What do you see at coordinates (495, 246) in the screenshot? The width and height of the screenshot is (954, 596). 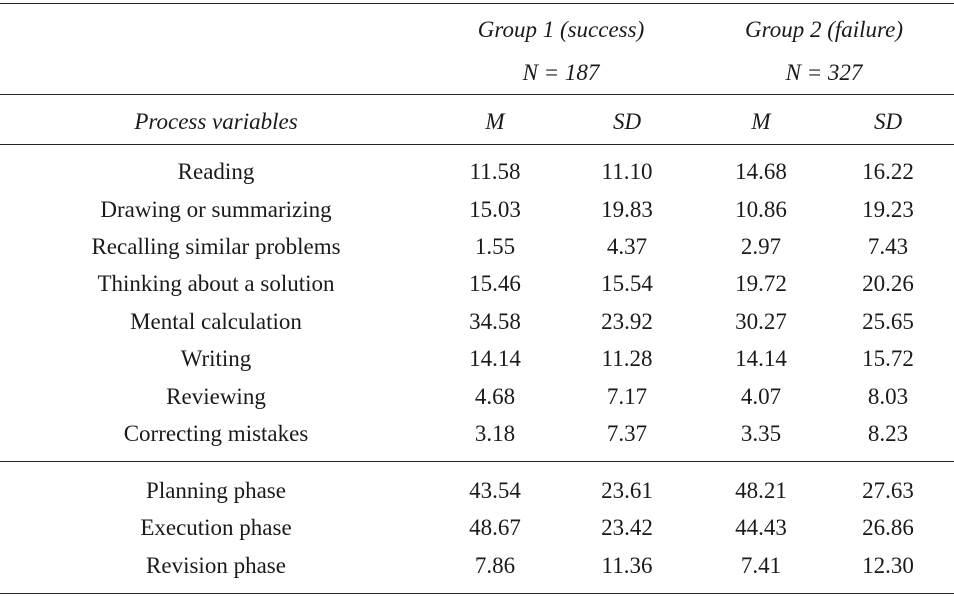 I see `g1-mean-cell: 1.55` at bounding box center [495, 246].